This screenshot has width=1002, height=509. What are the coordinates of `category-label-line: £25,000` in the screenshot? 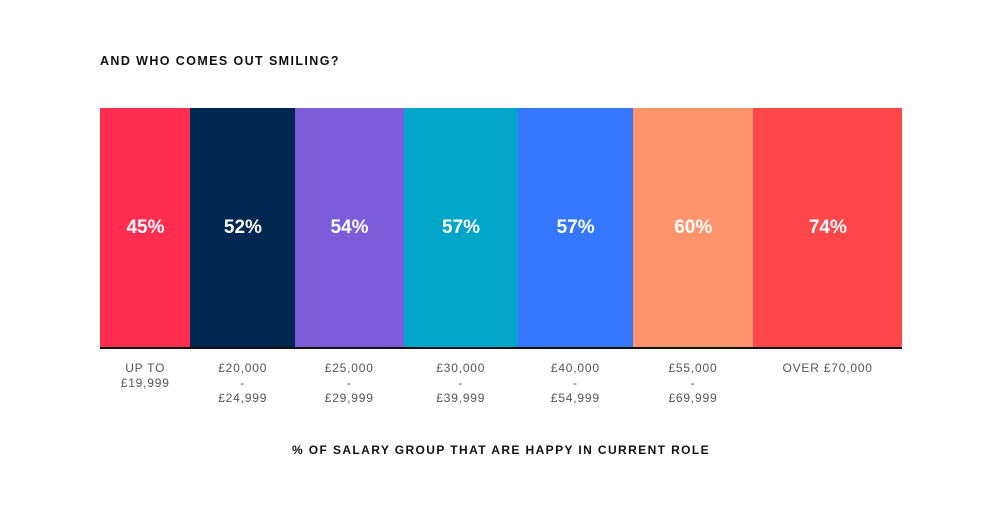 It's located at (349, 368).